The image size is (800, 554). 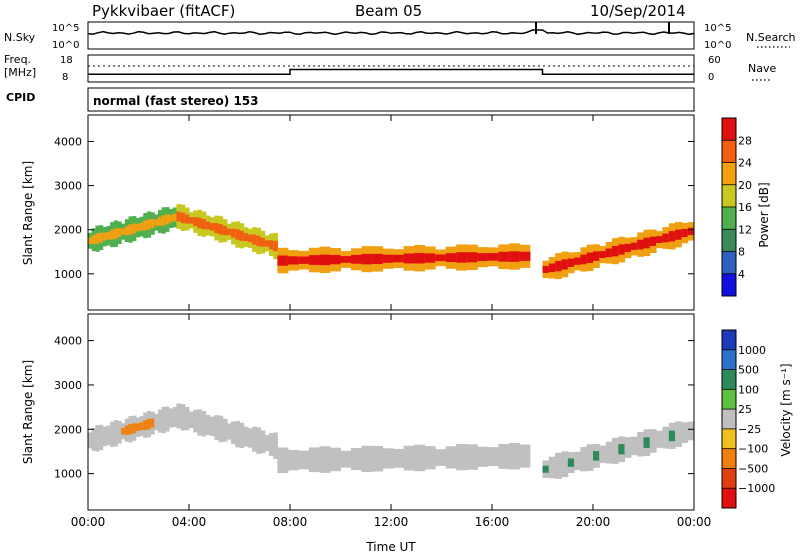 What do you see at coordinates (391, 522) in the screenshot?
I see `xtick-label: 12:00` at bounding box center [391, 522].